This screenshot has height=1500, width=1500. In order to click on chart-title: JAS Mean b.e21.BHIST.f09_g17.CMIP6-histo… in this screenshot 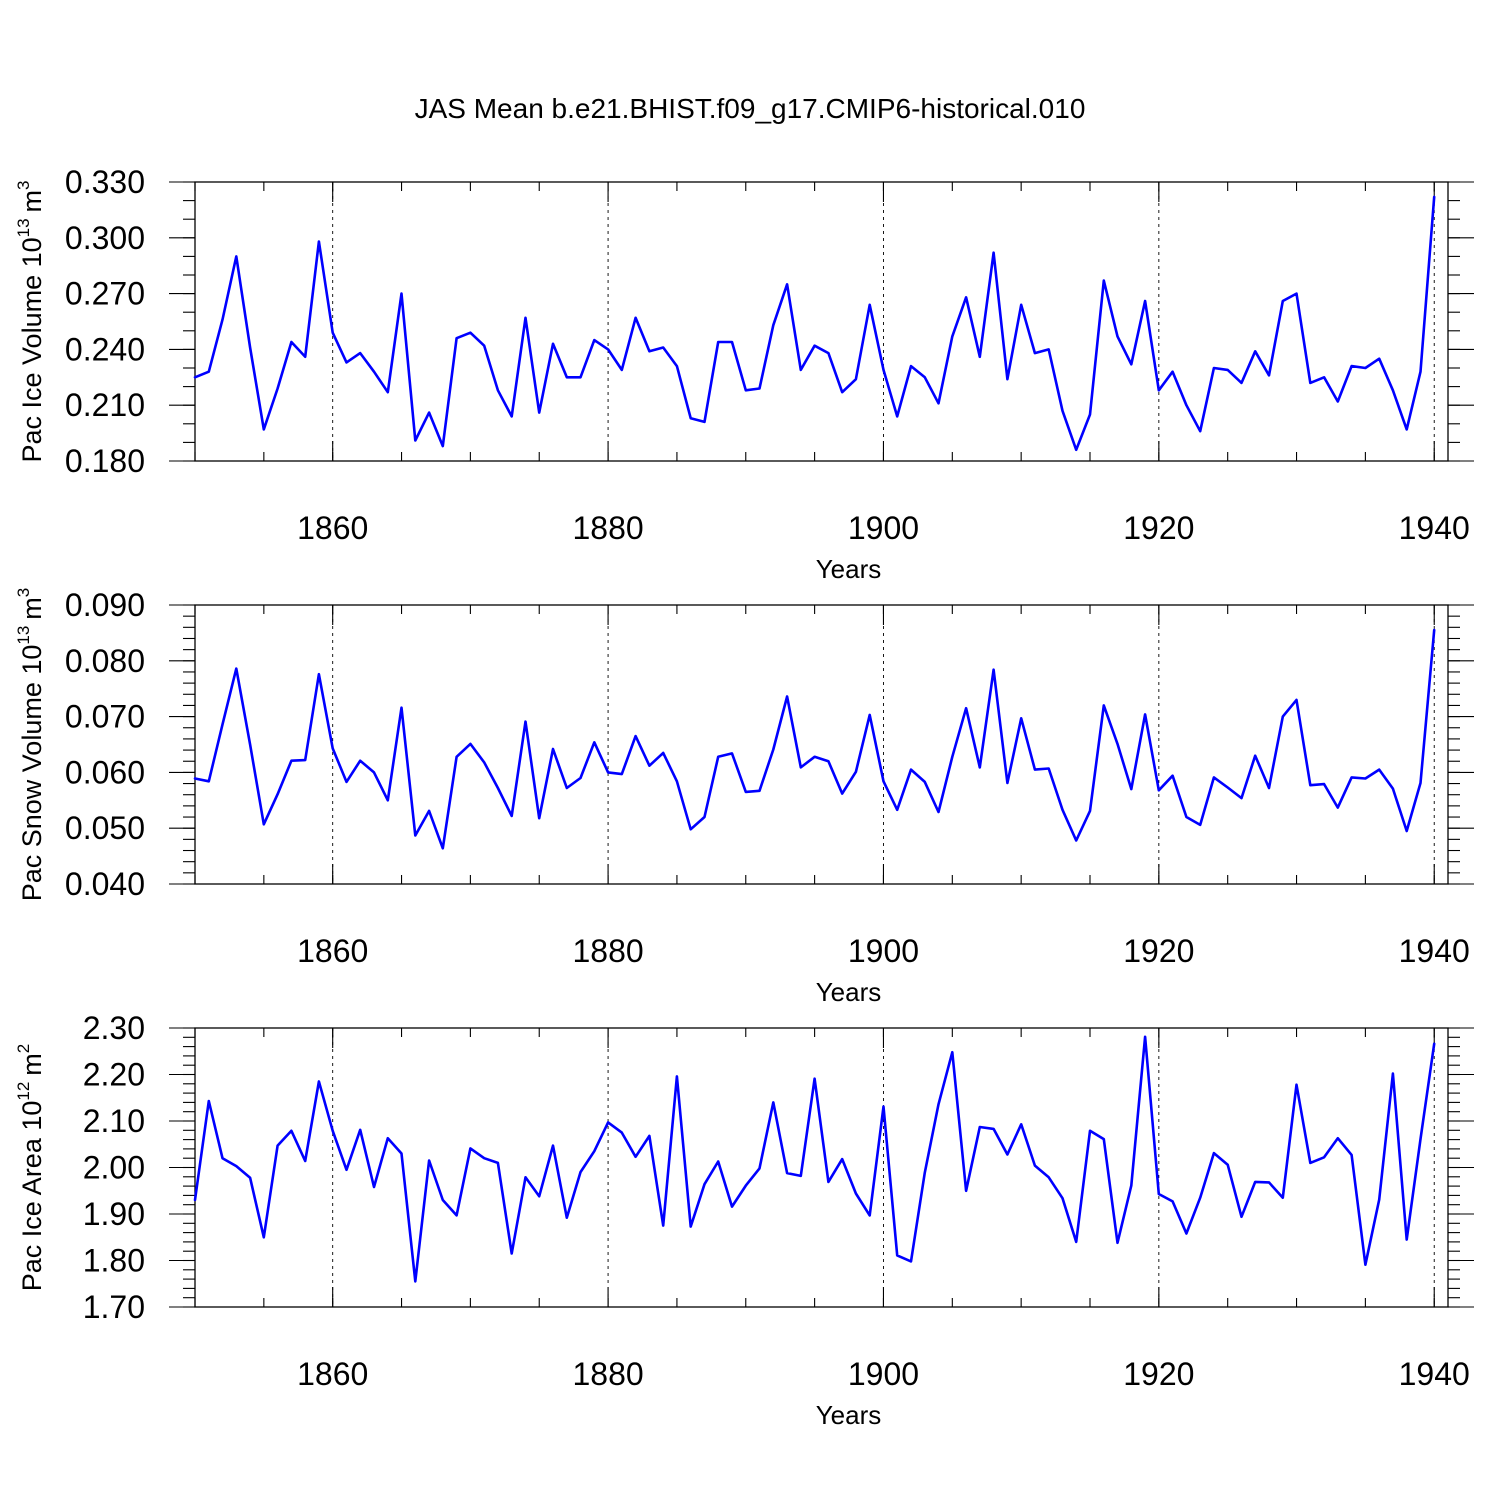, I will do `click(750, 108)`.